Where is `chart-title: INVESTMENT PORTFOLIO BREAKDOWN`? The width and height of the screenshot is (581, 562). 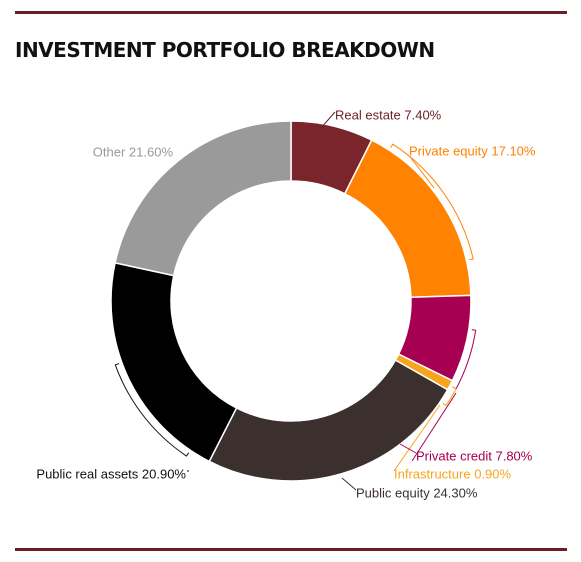
chart-title: INVESTMENT PORTFOLIO BREAKDOWN is located at coordinates (225, 50).